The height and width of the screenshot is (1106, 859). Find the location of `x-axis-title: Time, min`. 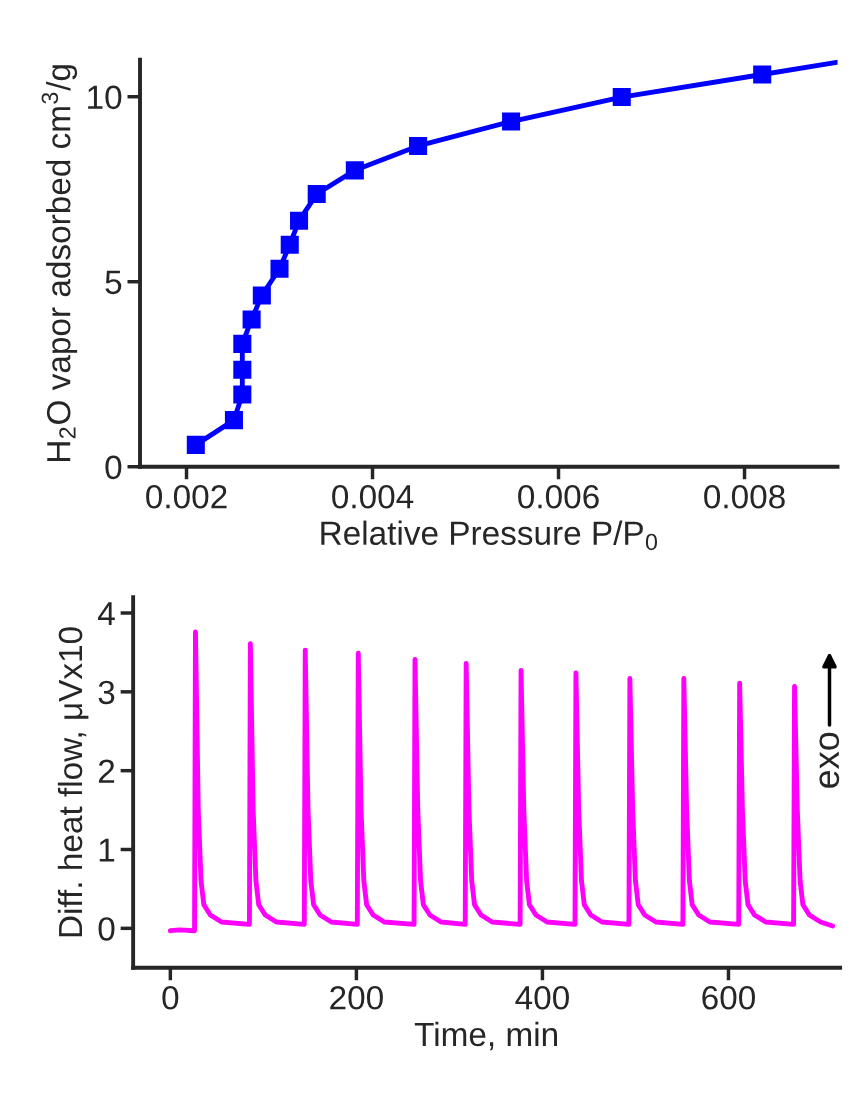

x-axis-title: Time, min is located at coordinates (485, 1036).